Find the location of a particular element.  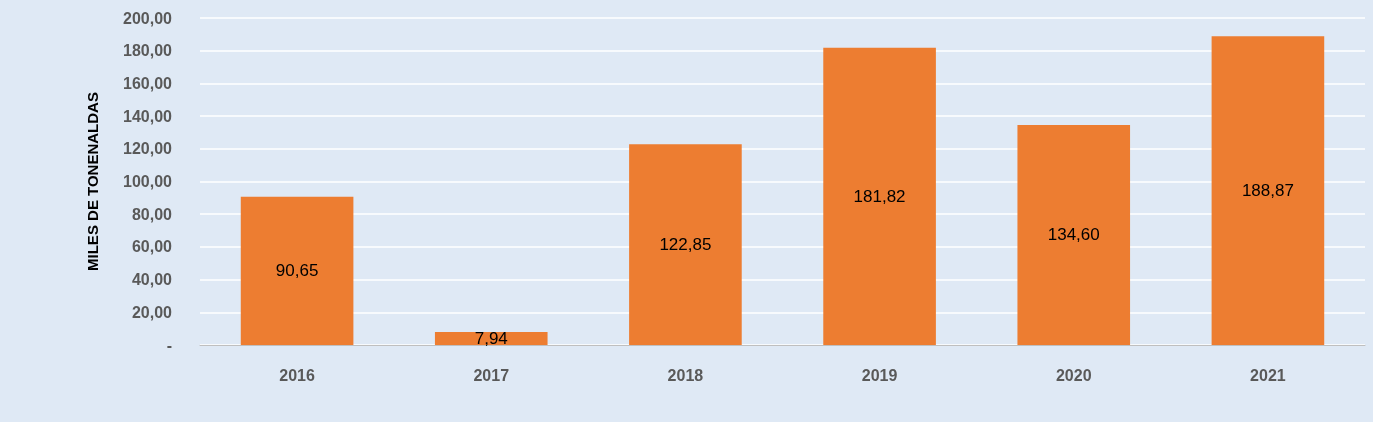

x-tick-label: 2021 is located at coordinates (1268, 375).